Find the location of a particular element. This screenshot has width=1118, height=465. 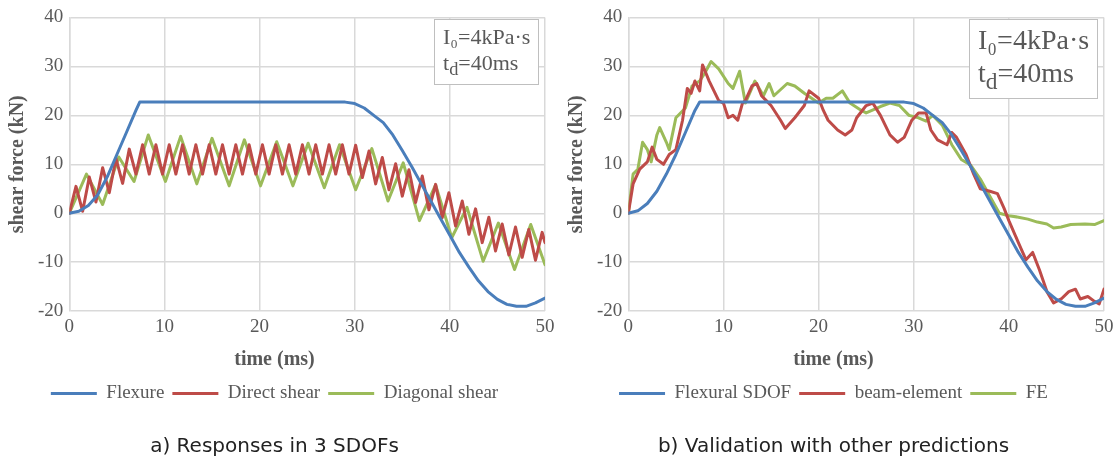

legend-label: Diagonal shear is located at coordinates (441, 392).